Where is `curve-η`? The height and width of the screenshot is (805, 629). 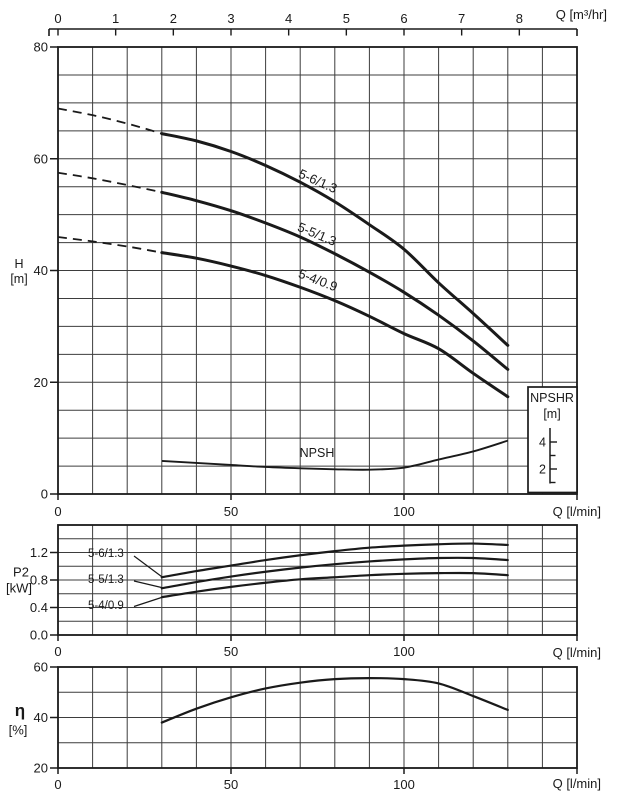 curve-η is located at coordinates (334, 700).